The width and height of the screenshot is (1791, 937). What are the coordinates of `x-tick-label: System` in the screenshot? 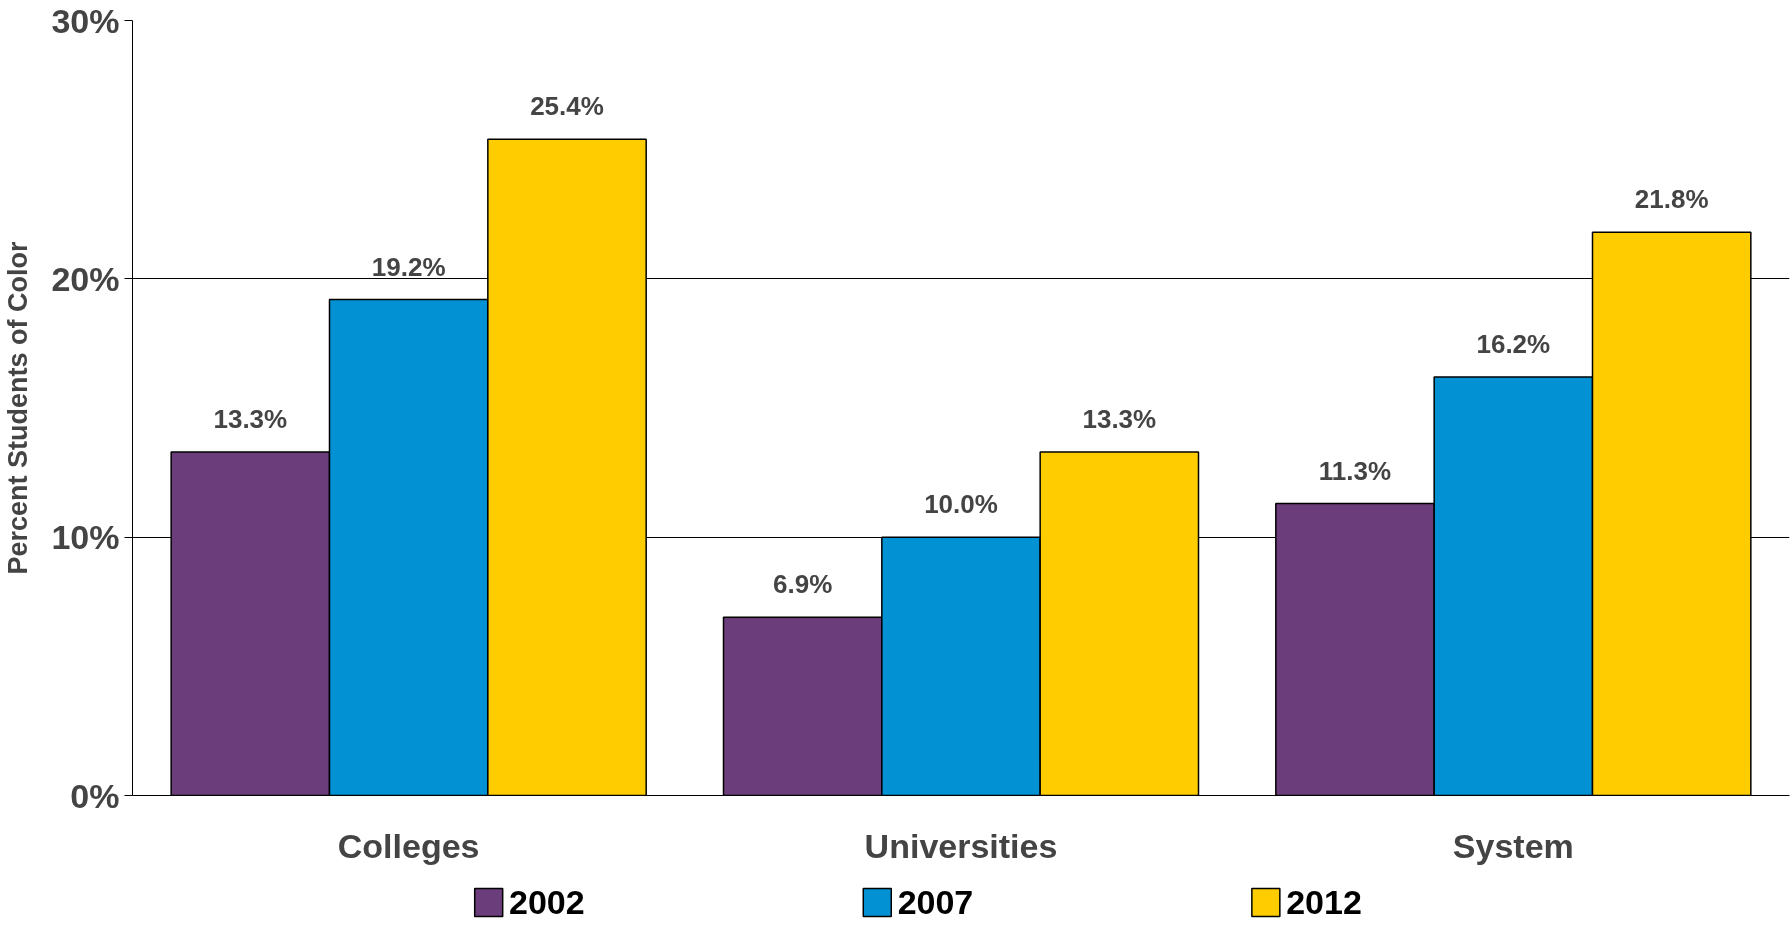 It's located at (1513, 845).